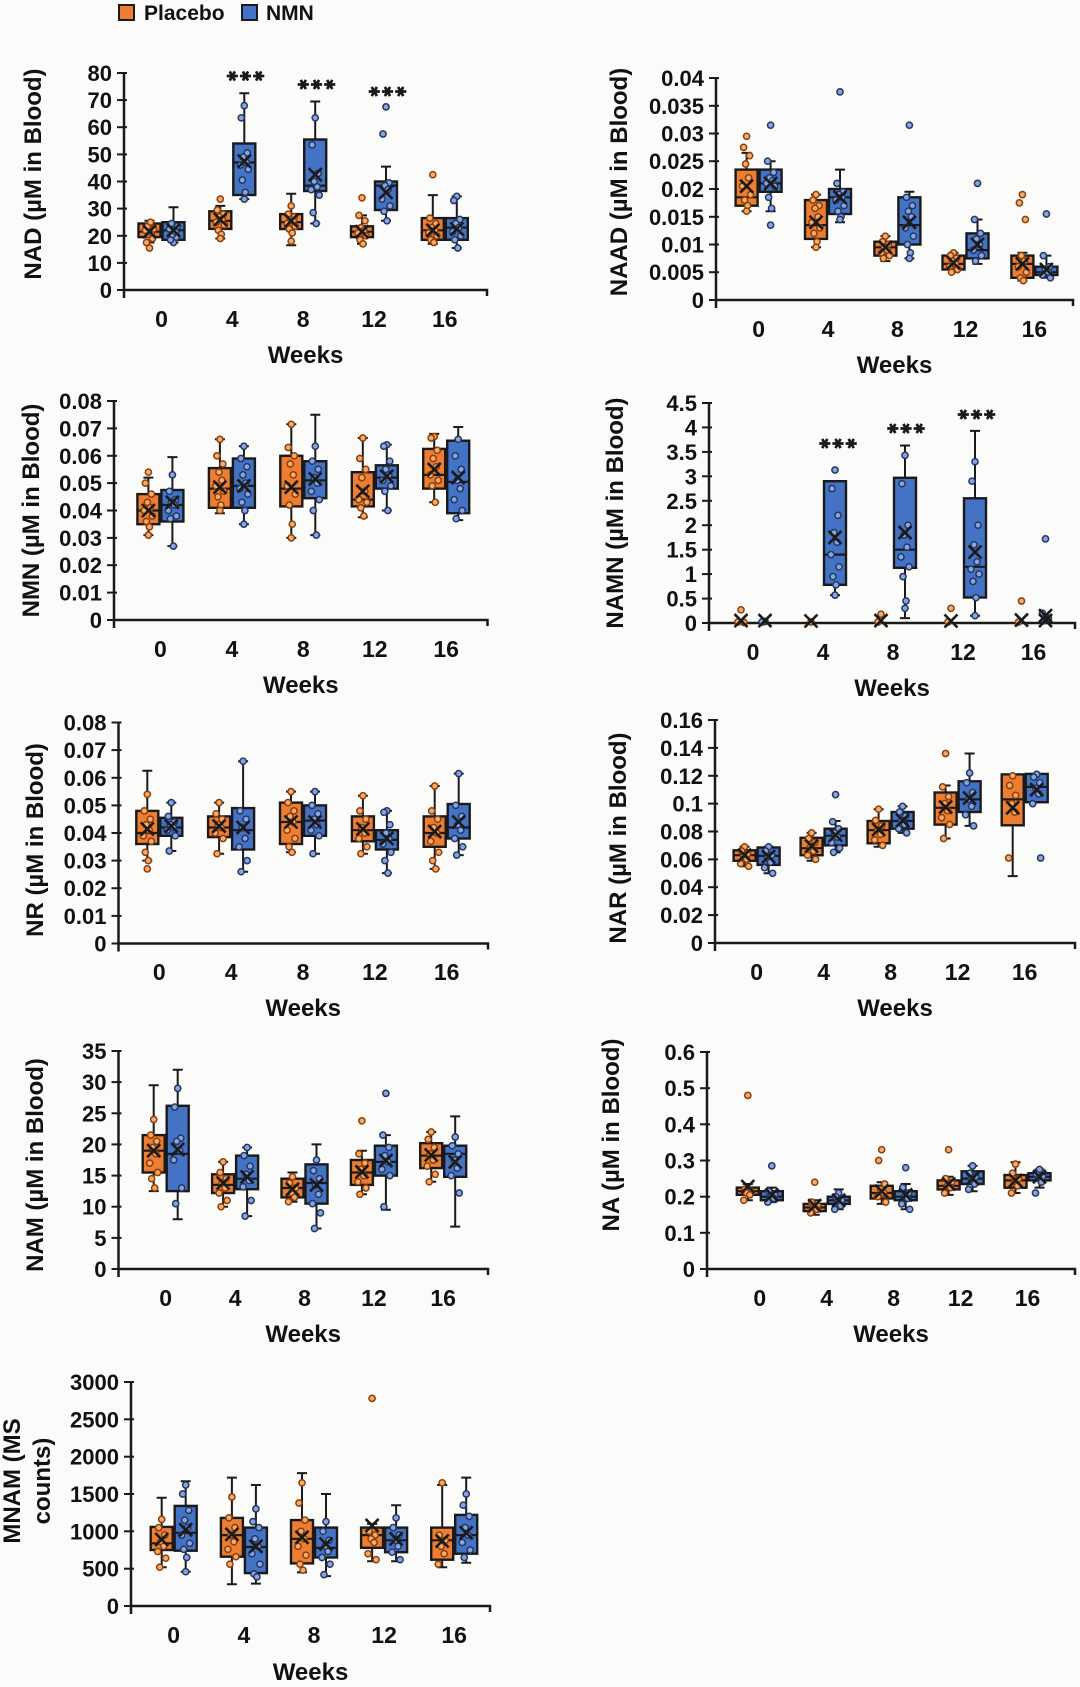  What do you see at coordinates (618, 837) in the screenshot?
I see `svg-text: NAR (µM in Blood)` at bounding box center [618, 837].